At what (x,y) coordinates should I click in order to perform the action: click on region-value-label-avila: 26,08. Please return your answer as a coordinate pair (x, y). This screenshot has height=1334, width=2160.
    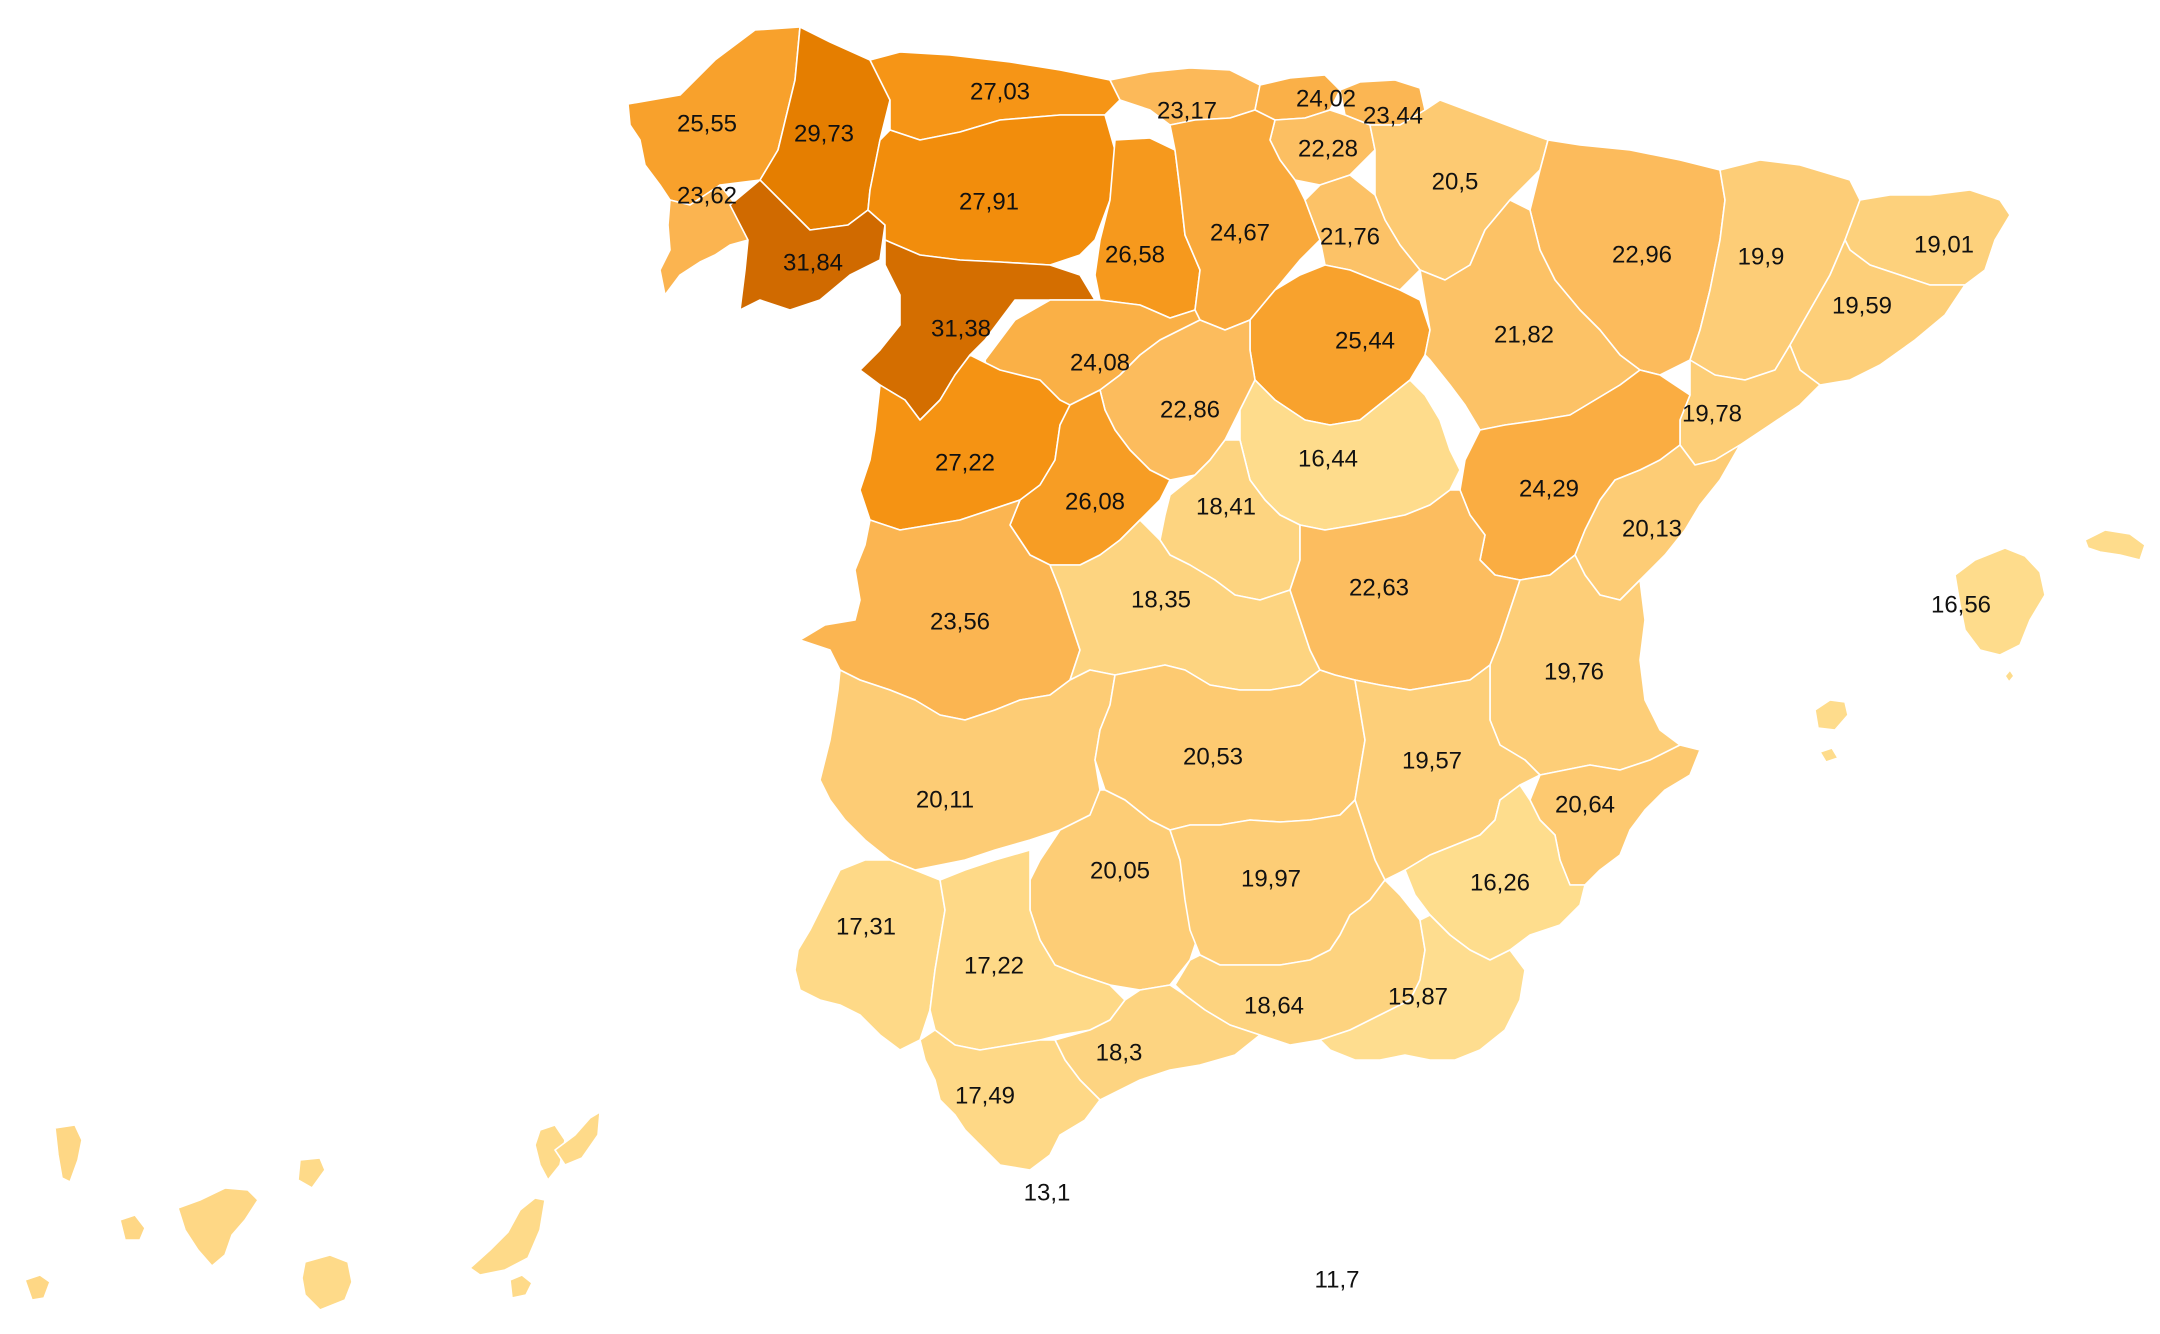
    Looking at the image, I should click on (1095, 501).